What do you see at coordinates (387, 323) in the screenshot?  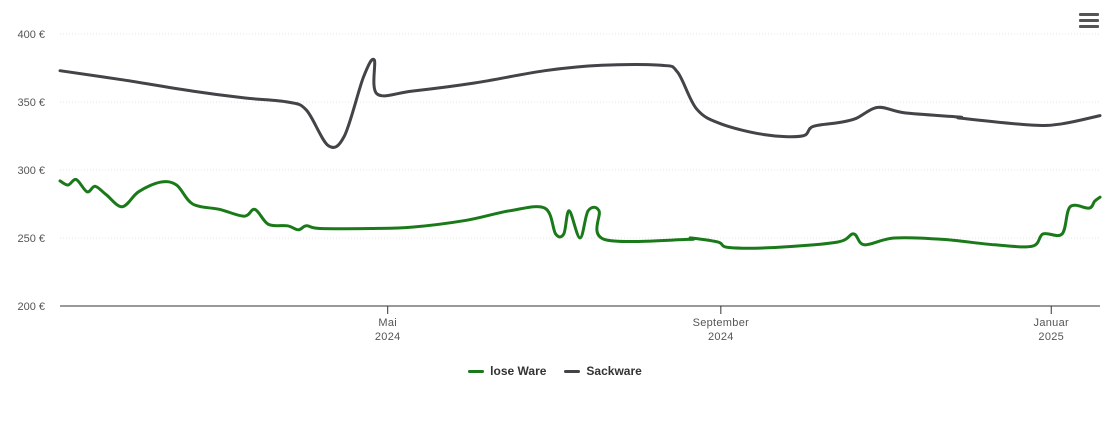 I see `x-tick-label-month: Mai` at bounding box center [387, 323].